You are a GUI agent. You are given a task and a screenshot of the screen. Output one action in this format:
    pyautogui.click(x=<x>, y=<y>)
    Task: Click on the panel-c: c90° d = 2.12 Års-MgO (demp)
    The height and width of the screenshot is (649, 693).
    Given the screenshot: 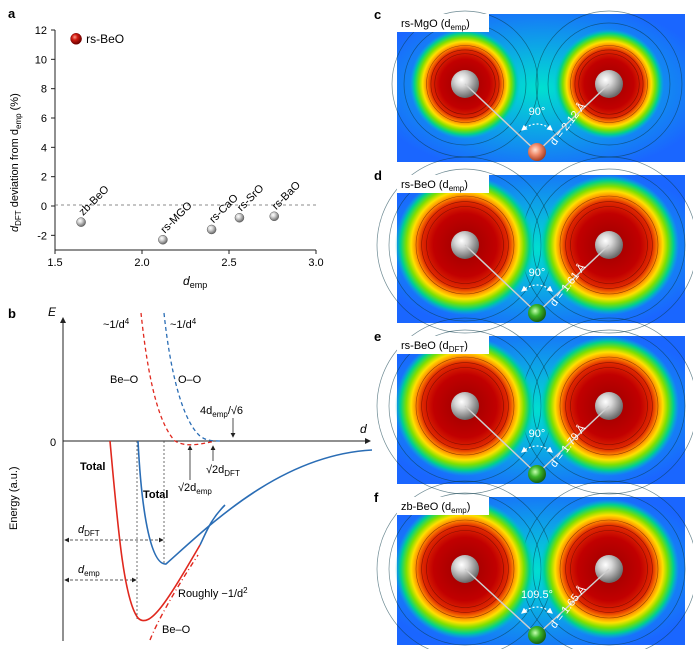 What is the action you would take?
    pyautogui.click(x=529, y=84)
    